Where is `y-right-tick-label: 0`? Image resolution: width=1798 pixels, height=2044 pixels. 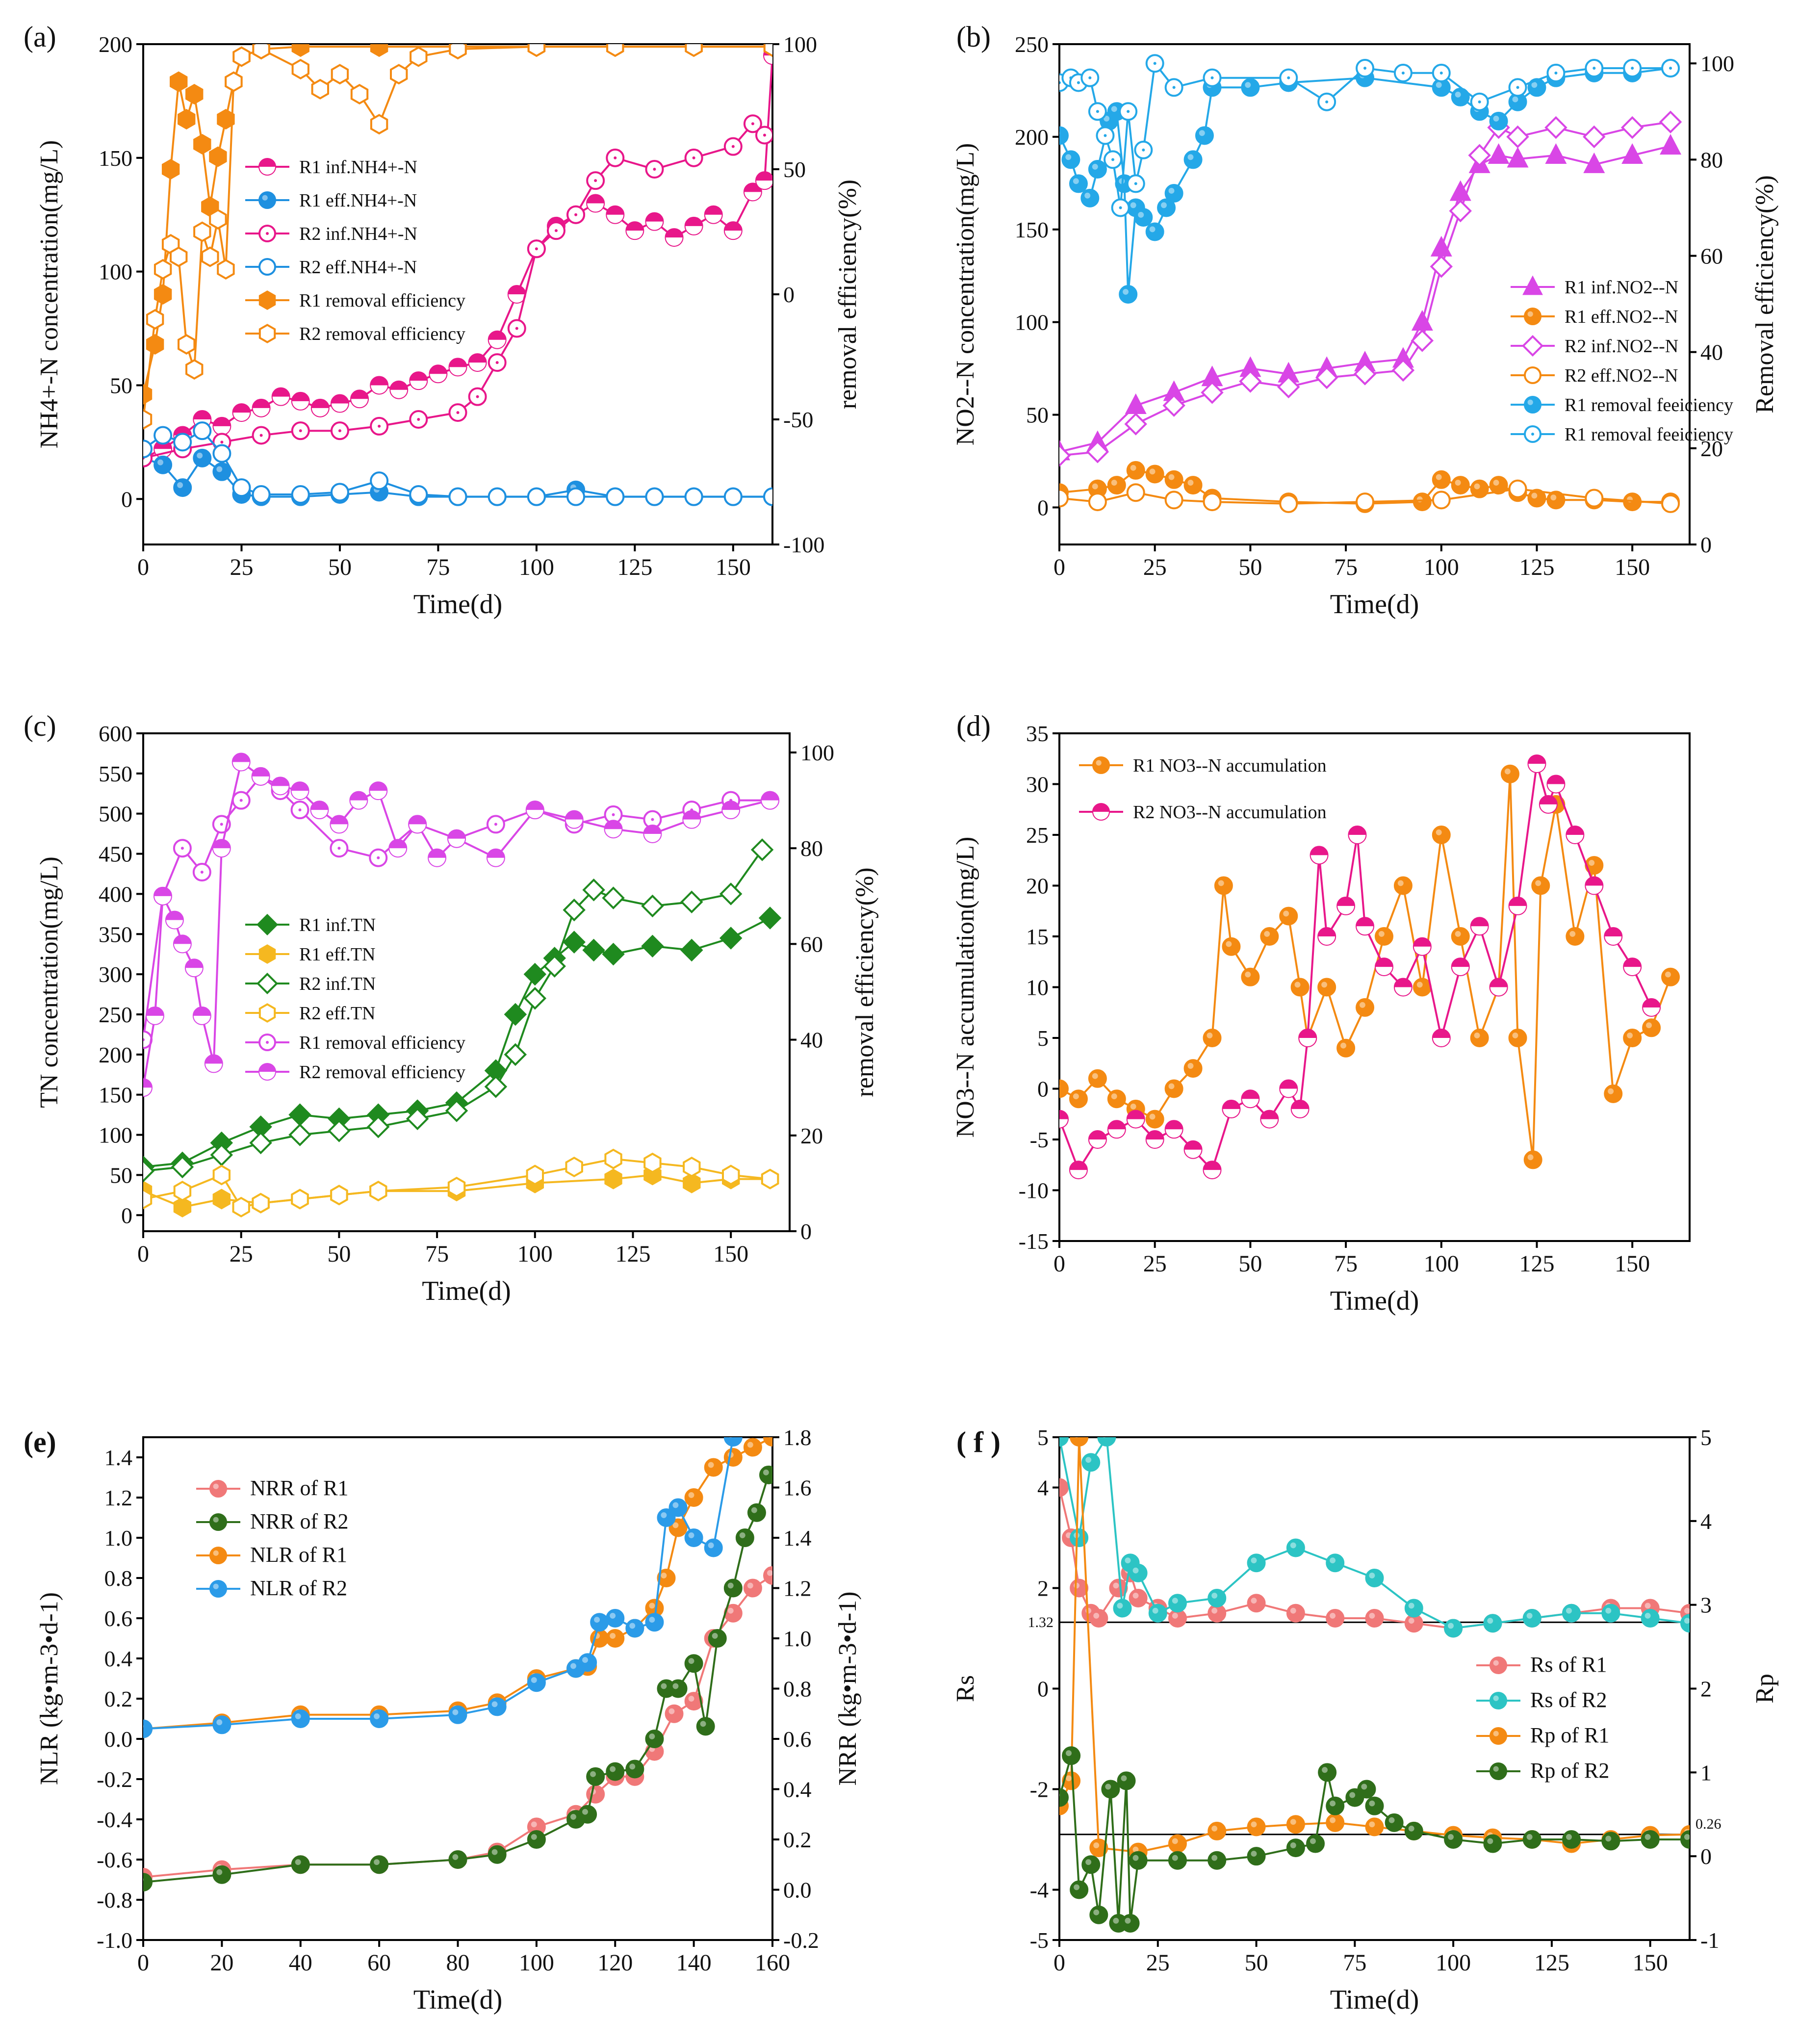 y-right-tick-label: 0 is located at coordinates (789, 294).